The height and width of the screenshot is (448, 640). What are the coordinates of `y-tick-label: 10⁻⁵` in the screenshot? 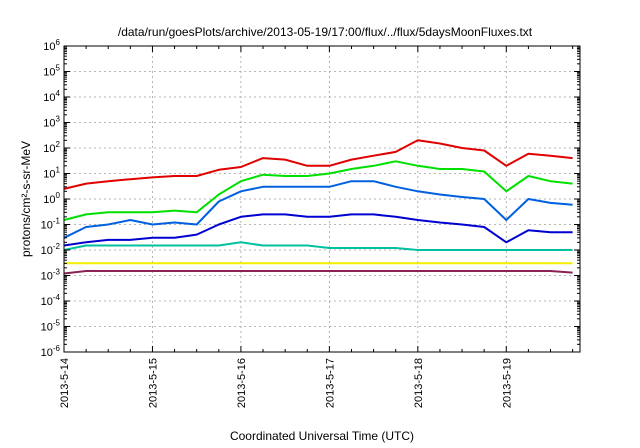 It's located at (51, 326).